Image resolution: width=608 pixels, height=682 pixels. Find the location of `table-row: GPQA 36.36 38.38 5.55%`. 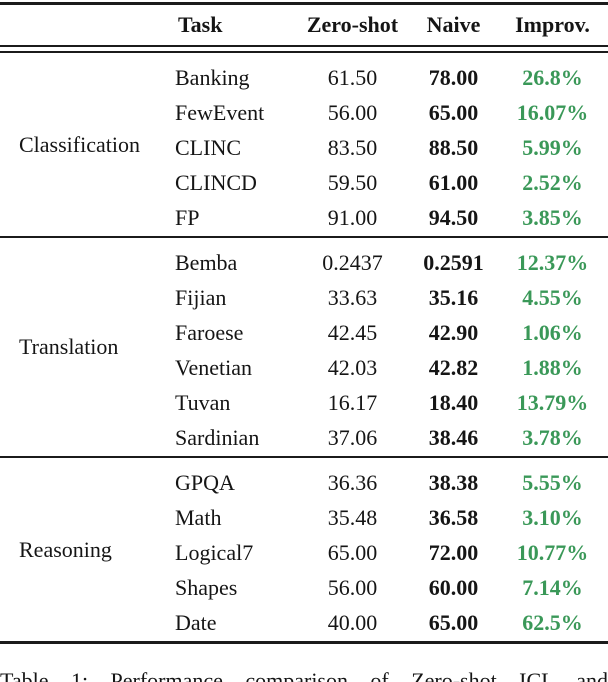

table-row: GPQA 36.36 38.38 5.55% is located at coordinates (304, 482).